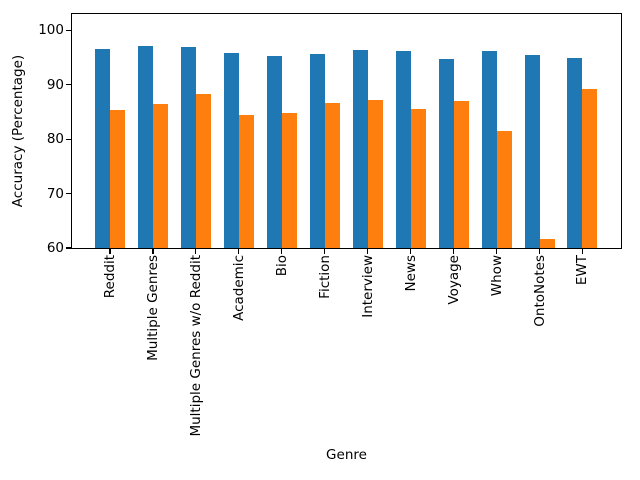  What do you see at coordinates (575, 152) in the screenshot?
I see `bar-blue-ewt` at bounding box center [575, 152].